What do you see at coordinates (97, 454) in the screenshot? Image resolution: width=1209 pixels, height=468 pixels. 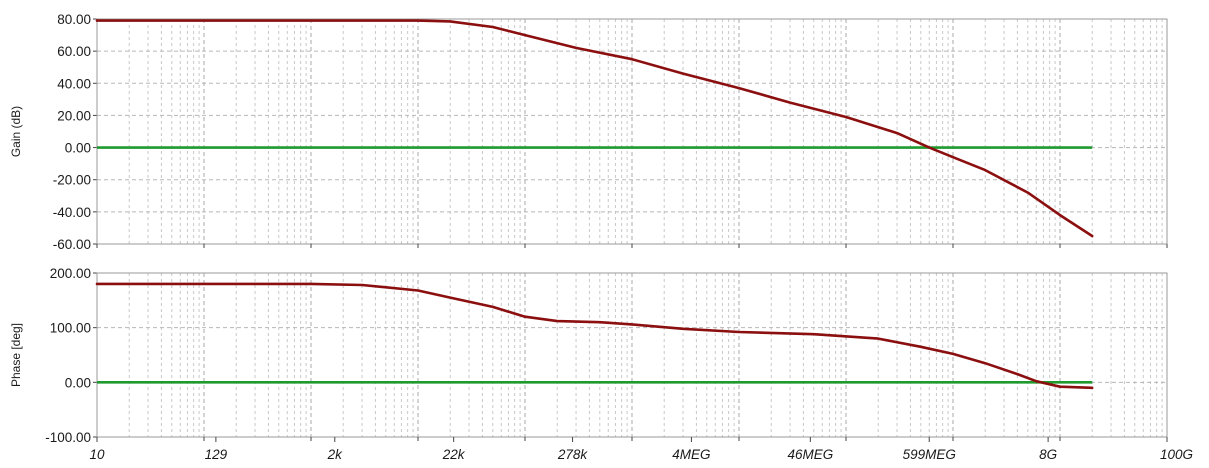 I see `x-tick-label: 10` at bounding box center [97, 454].